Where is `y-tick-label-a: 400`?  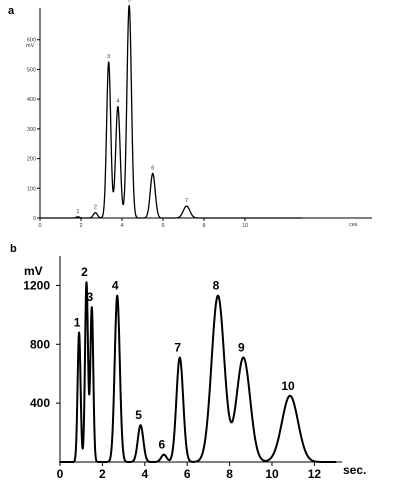 y-tick-label-a: 400 is located at coordinates (31, 100).